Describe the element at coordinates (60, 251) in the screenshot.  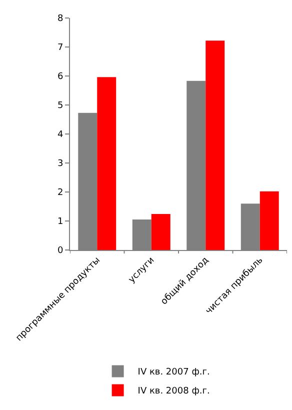
I see `y-tick-label: 0` at that location.